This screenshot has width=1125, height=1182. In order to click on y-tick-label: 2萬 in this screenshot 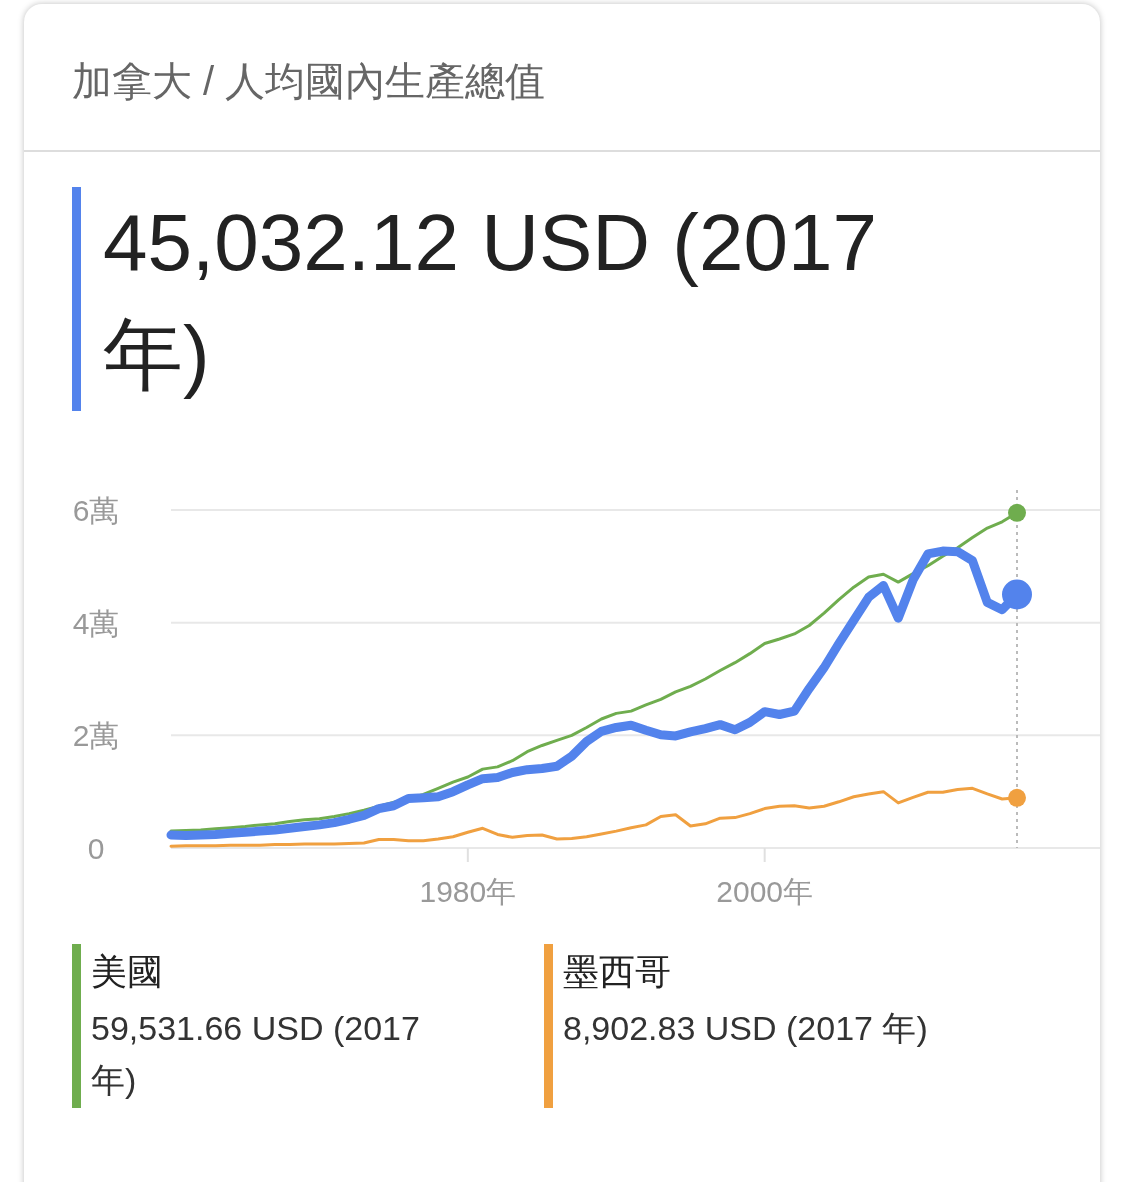, I will do `click(96, 736)`.